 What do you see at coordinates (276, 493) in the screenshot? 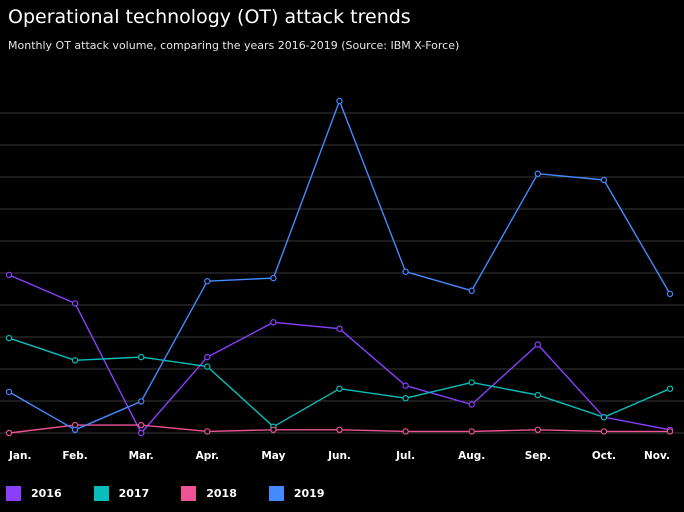
I see `legend-swatch-2019` at bounding box center [276, 493].